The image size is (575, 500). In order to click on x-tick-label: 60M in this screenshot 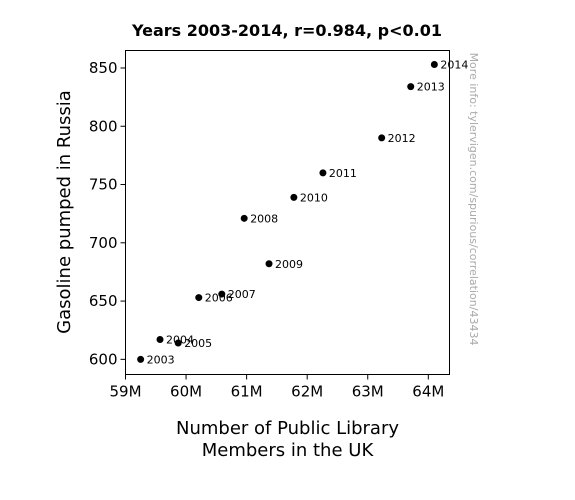, I will do `click(186, 392)`.